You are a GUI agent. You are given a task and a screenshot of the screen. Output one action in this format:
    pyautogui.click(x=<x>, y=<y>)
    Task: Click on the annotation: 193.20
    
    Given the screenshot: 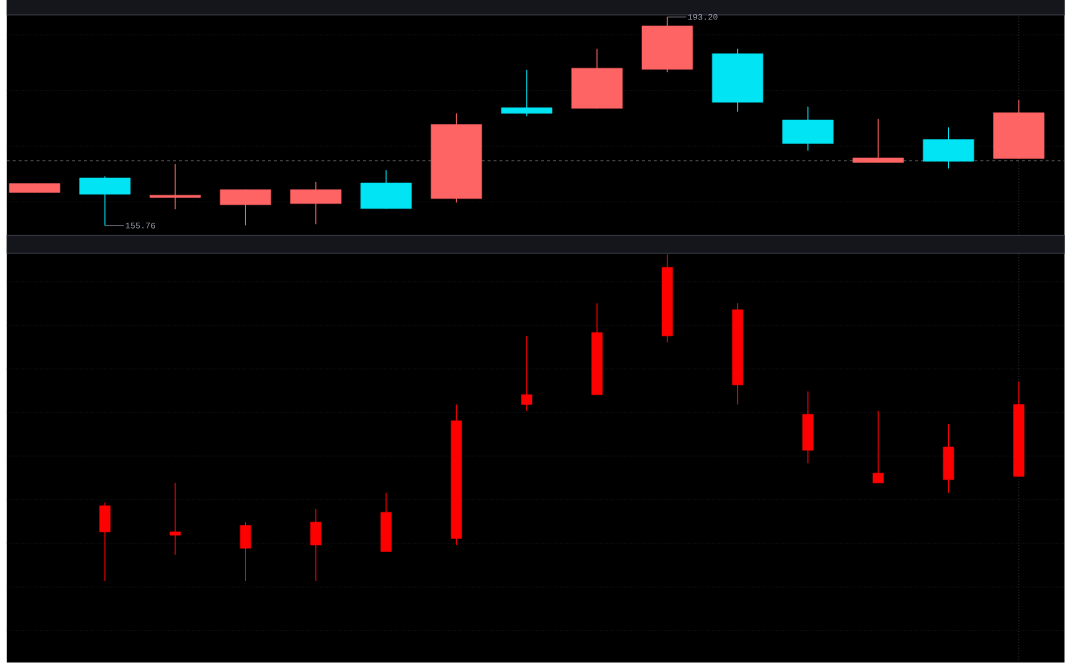 What is the action you would take?
    pyautogui.click(x=703, y=17)
    